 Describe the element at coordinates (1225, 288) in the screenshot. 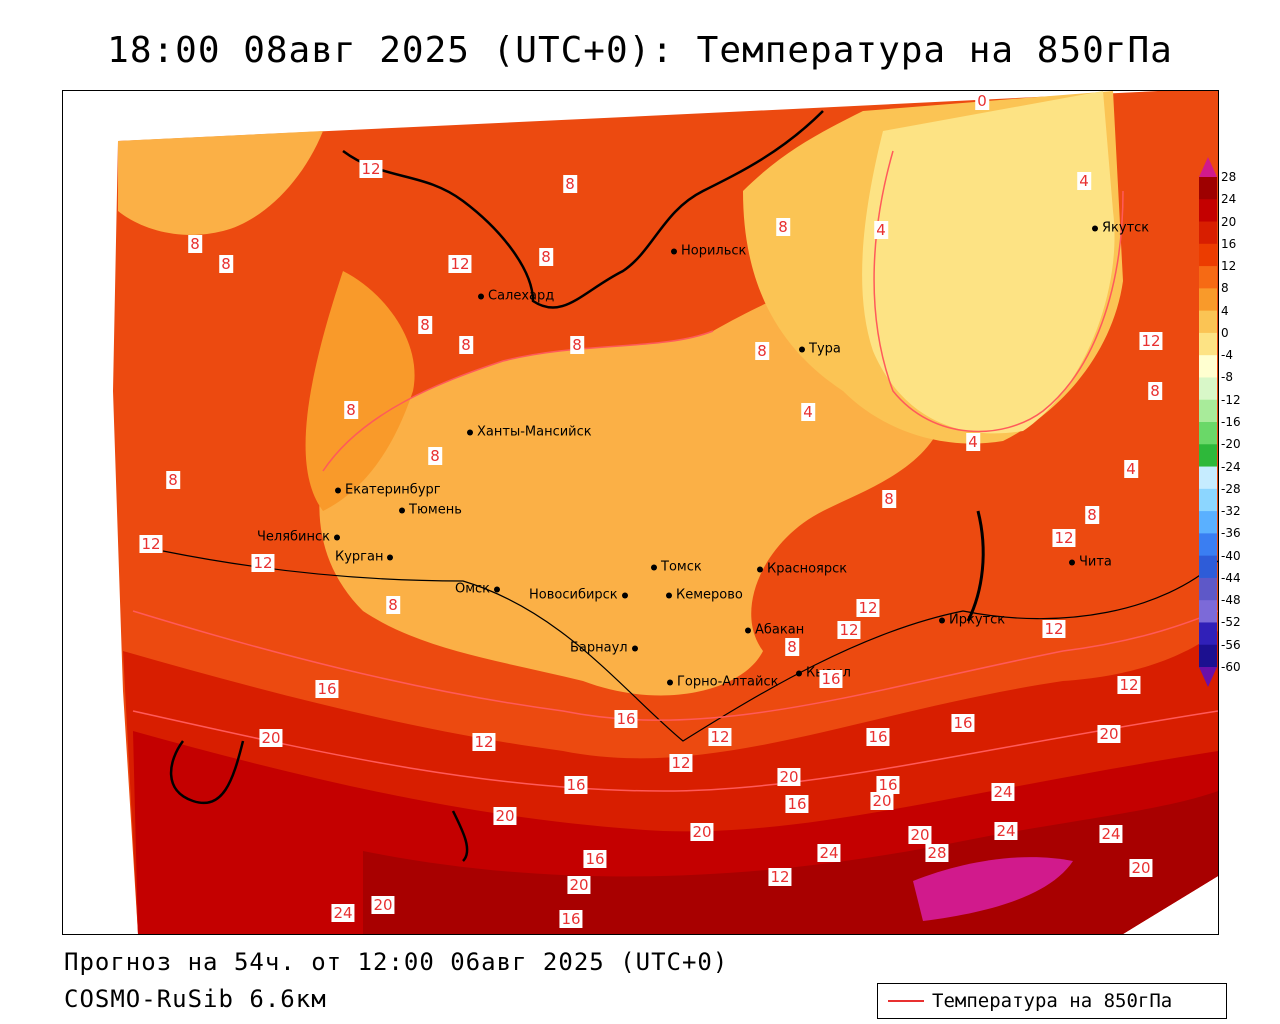

I see `scale-tick-label: 8` at that location.